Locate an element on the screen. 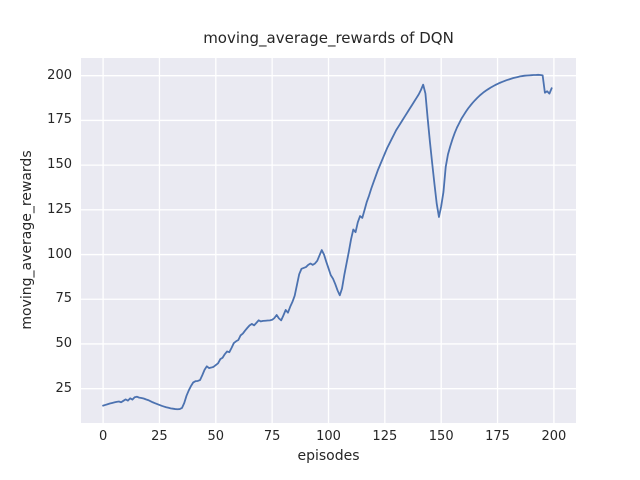 The width and height of the screenshot is (640, 480). y-tick-label: 50 is located at coordinates (63, 343).